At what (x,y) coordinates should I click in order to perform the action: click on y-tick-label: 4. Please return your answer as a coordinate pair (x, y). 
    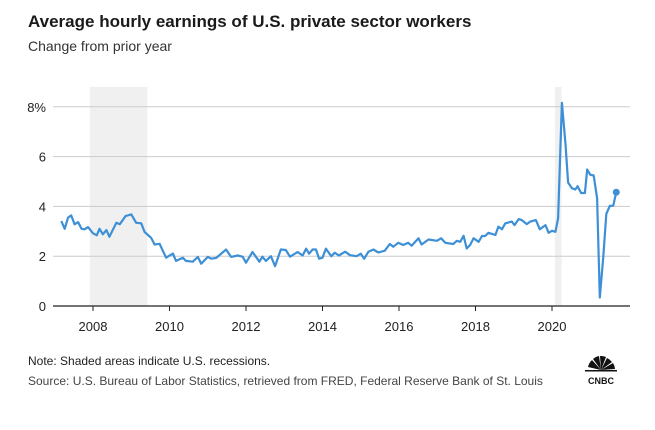
    Looking at the image, I should click on (42, 206).